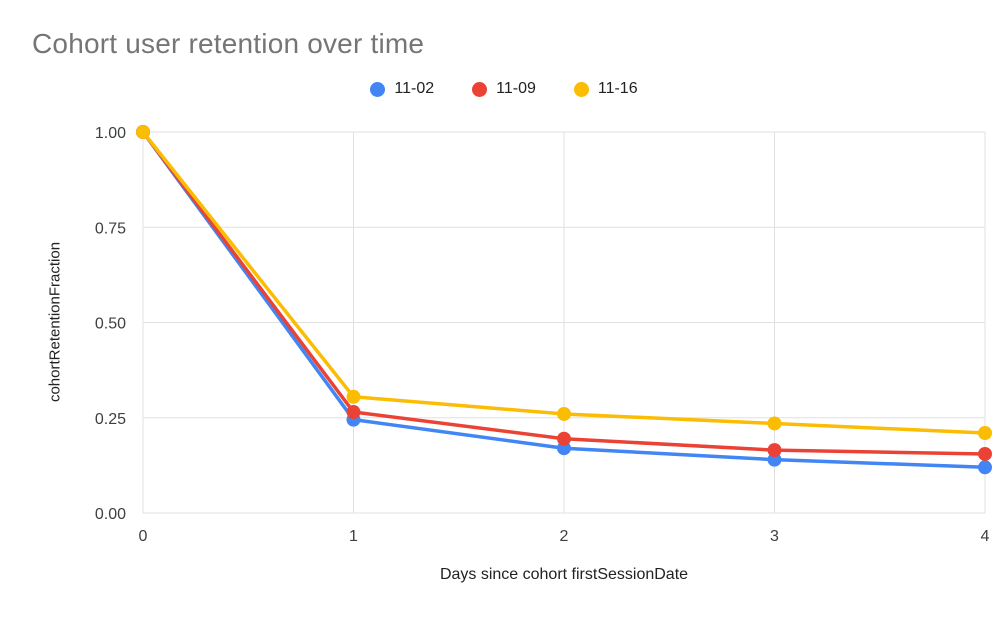  Describe the element at coordinates (110, 133) in the screenshot. I see `y-tick-label: 1.00` at that location.